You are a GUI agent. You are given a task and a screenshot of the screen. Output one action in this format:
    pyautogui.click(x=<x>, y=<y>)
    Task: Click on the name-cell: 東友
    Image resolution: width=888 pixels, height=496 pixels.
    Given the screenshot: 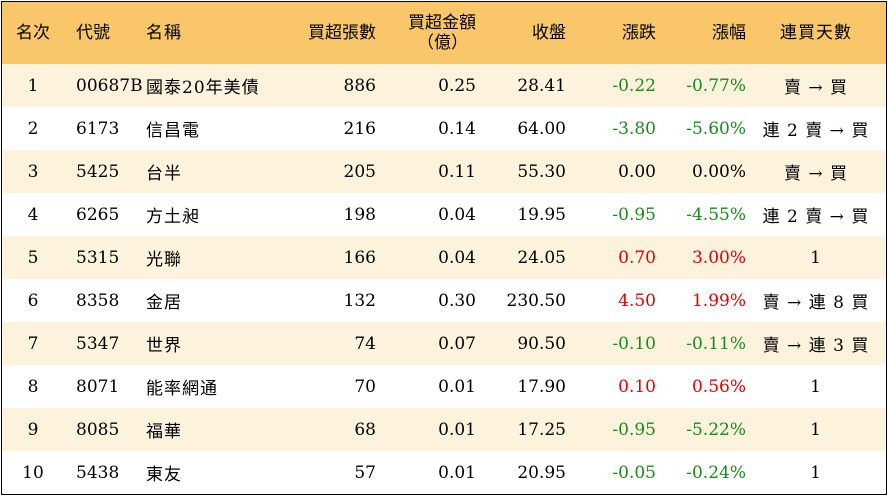 What is the action you would take?
    pyautogui.click(x=164, y=475)
    